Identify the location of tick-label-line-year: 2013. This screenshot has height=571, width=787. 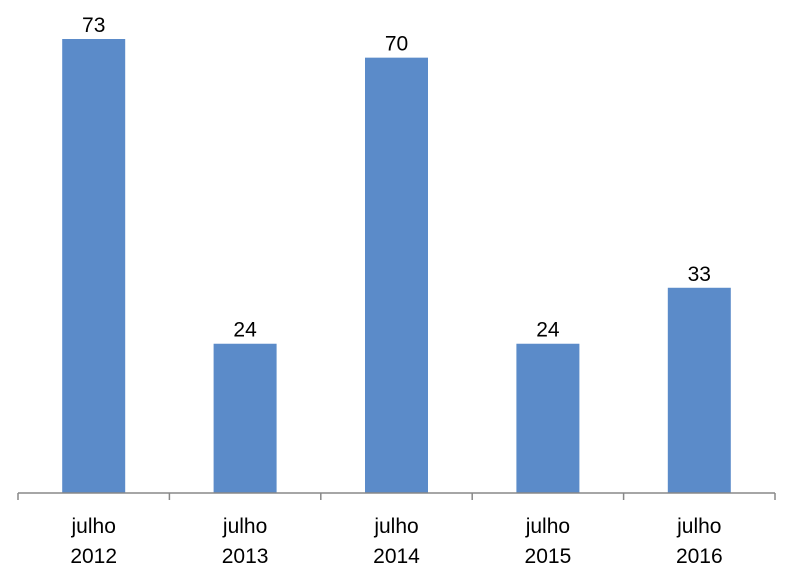
(245, 556).